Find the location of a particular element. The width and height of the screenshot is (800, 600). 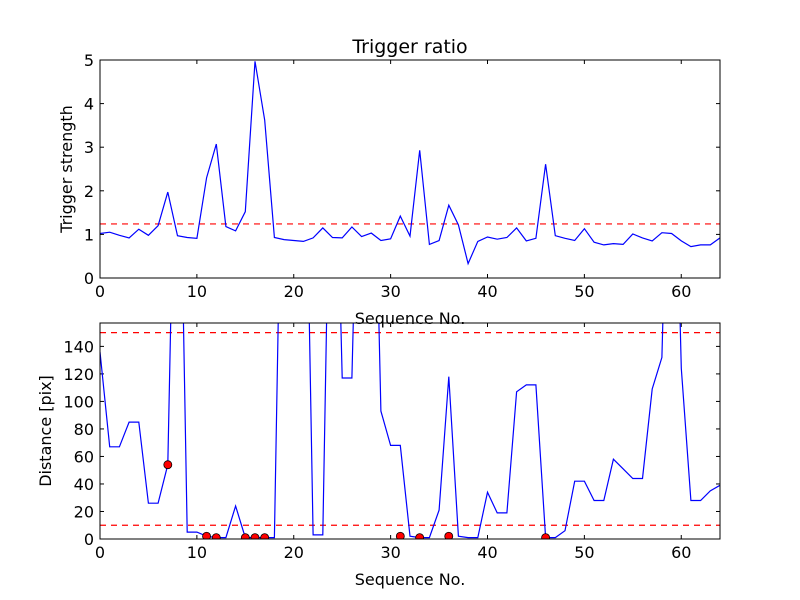

y-tick-label: 3 is located at coordinates (89, 147).